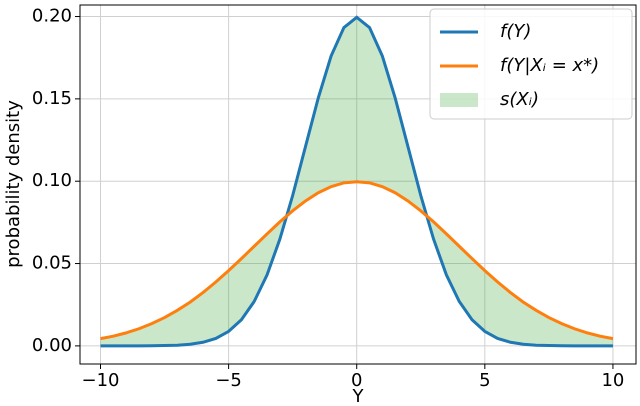  Describe the element at coordinates (52, 180) in the screenshot. I see `y-tick-label: 0.10` at that location.